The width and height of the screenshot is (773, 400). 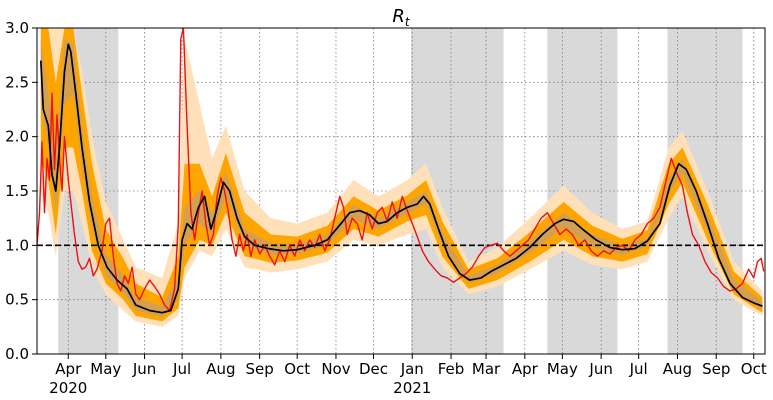 I want to click on x-year-label-2021: 2021, so click(x=412, y=388).